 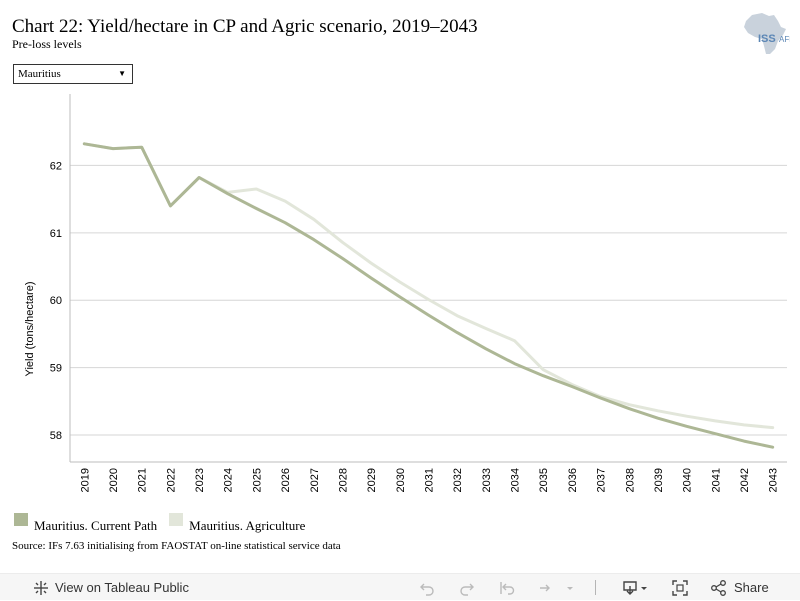 What do you see at coordinates (114, 480) in the screenshot?
I see `x-tick-label: 2020` at bounding box center [114, 480].